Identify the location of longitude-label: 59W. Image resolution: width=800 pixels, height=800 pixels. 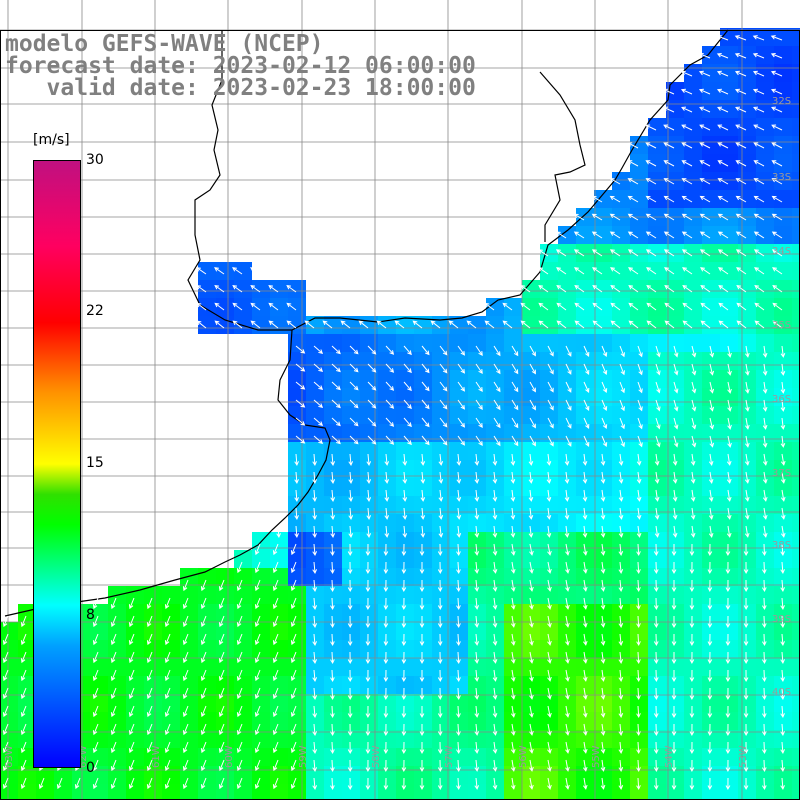
(303, 756).